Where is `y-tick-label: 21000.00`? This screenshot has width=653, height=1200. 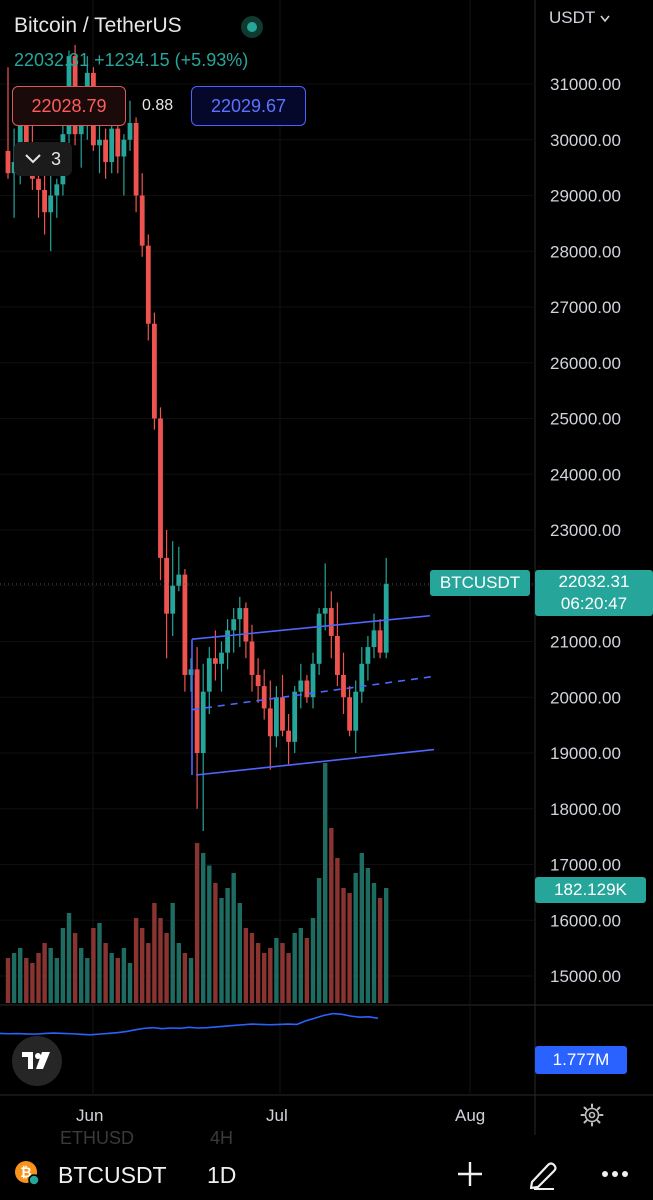
y-tick-label: 21000.00 is located at coordinates (585, 642).